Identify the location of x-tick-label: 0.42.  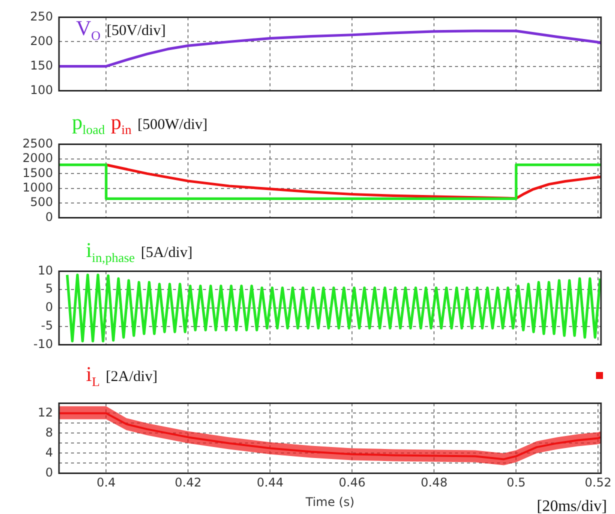
(188, 483).